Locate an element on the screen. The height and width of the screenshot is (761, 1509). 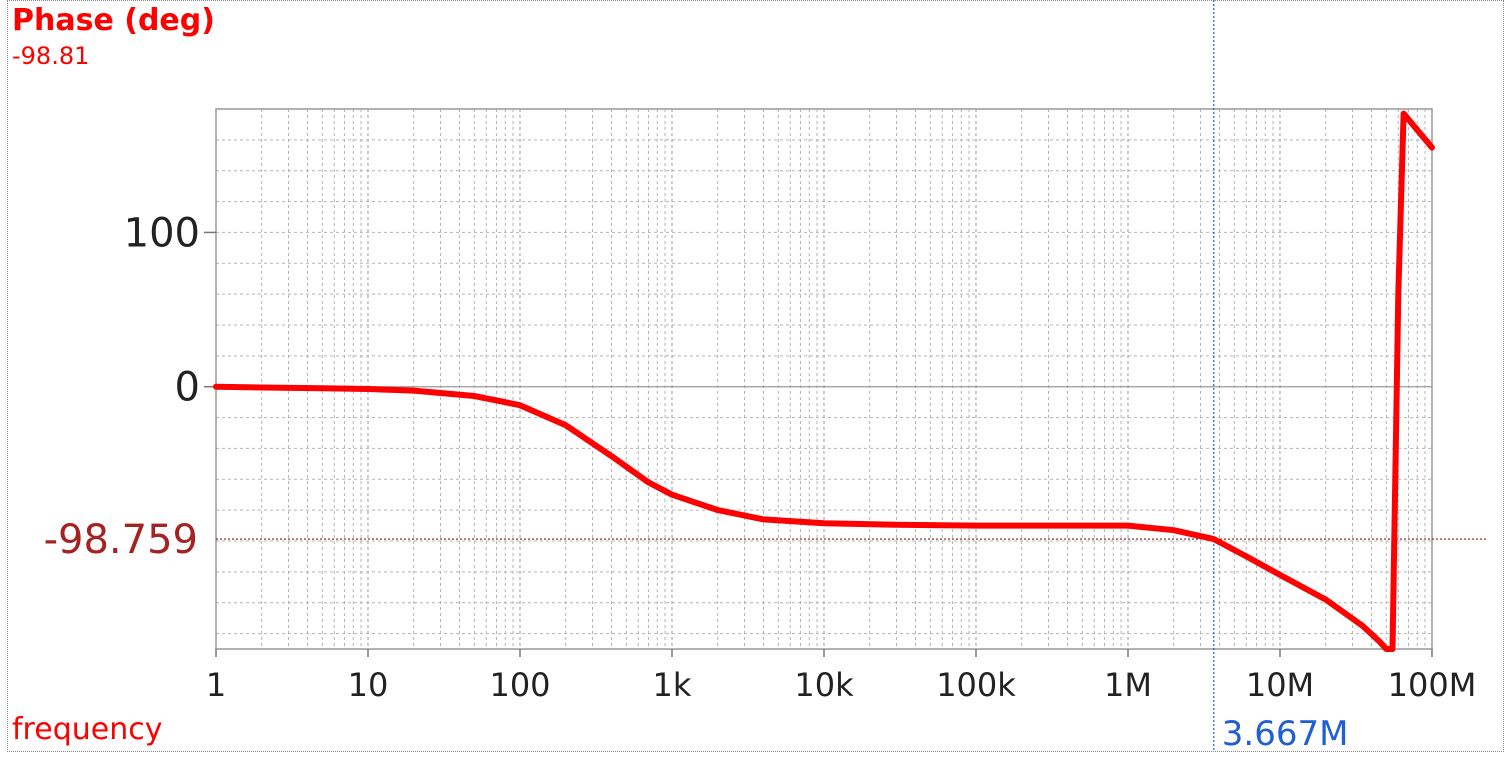
y-axis-title: Phase (deg) is located at coordinates (113, 20).